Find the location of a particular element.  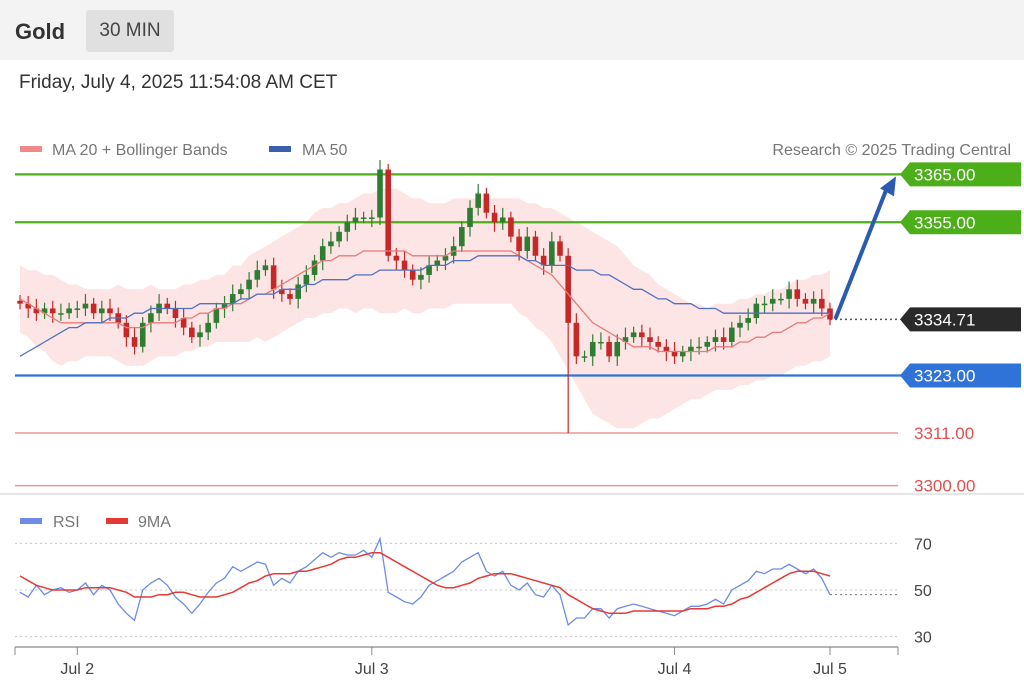

price-tag-3323.00: 3323.00 is located at coordinates (944, 375).